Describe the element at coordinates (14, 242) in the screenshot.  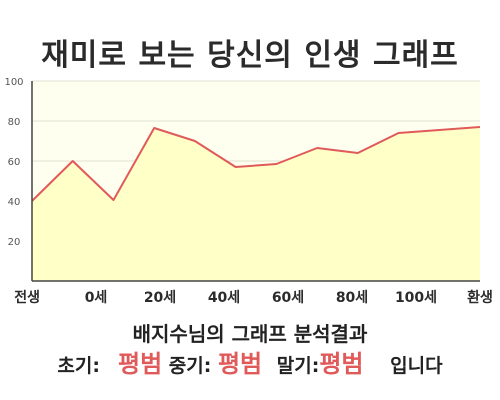
I see `y-tick-label-20: 20` at that location.